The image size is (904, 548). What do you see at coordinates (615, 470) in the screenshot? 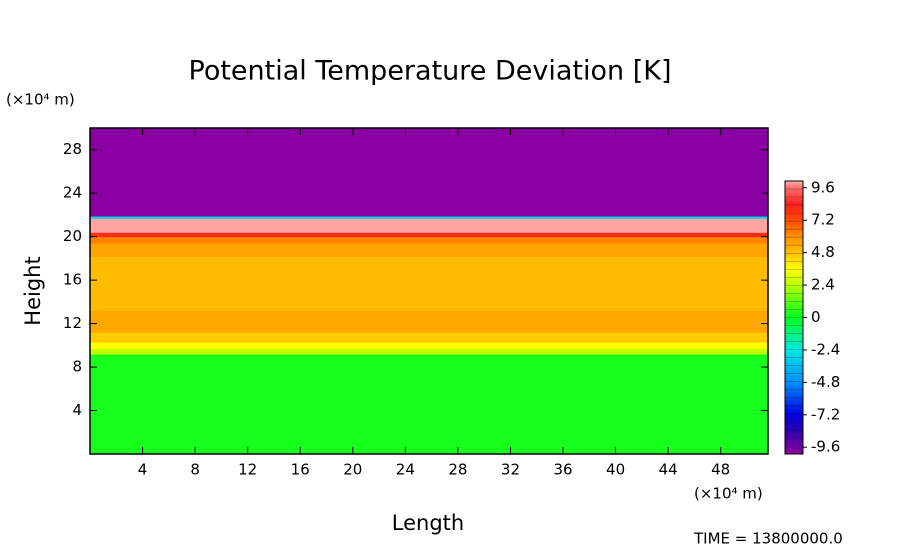
I see `x-tick-label: 40` at bounding box center [615, 470].